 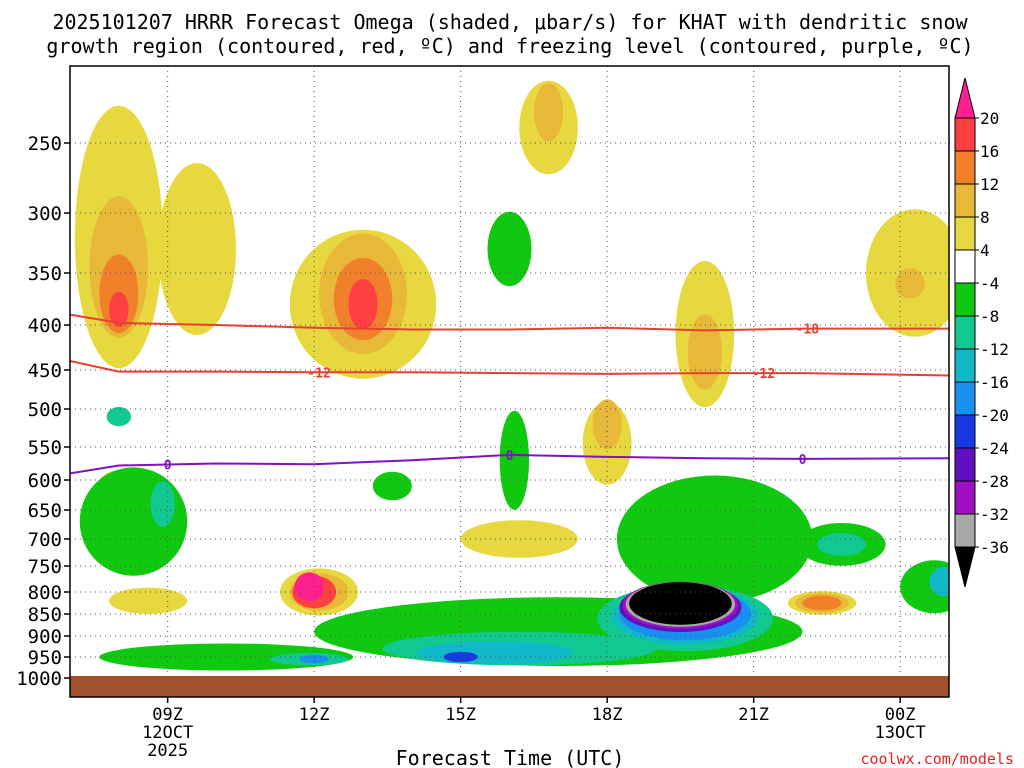 What do you see at coordinates (318, 373) in the screenshot?
I see `contour-label-dgz-minus-12: -12` at bounding box center [318, 373].